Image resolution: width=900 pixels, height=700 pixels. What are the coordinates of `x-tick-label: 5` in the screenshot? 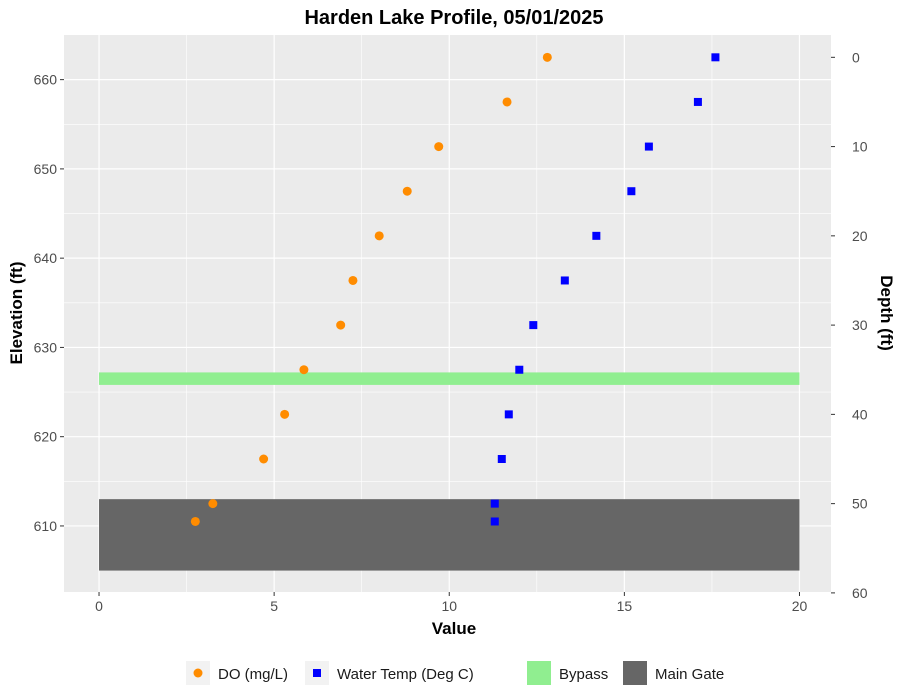 It's located at (274, 606).